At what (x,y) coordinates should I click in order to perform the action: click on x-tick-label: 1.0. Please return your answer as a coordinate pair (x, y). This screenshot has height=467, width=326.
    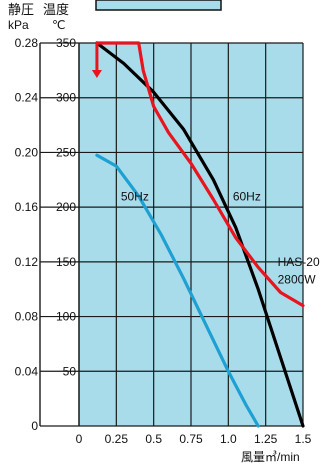
    Looking at the image, I should click on (228, 439).